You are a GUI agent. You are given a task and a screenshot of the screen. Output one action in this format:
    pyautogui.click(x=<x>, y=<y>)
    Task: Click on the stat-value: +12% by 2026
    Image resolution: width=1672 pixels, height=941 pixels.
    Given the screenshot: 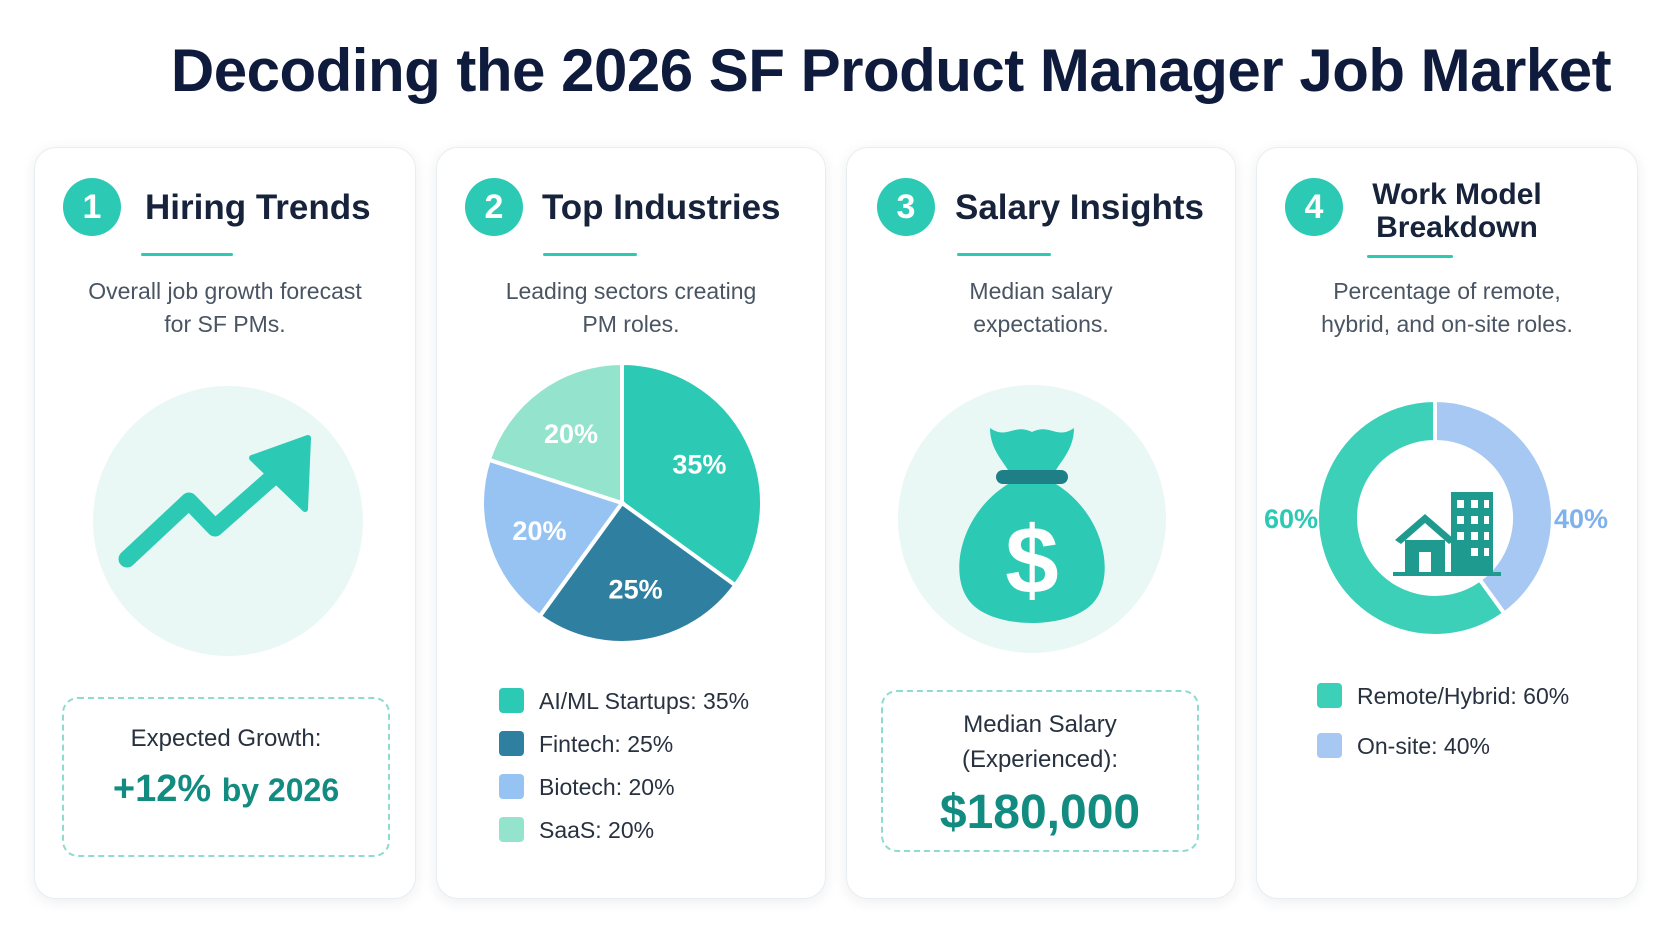 What is the action you would take?
    pyautogui.click(x=226, y=789)
    